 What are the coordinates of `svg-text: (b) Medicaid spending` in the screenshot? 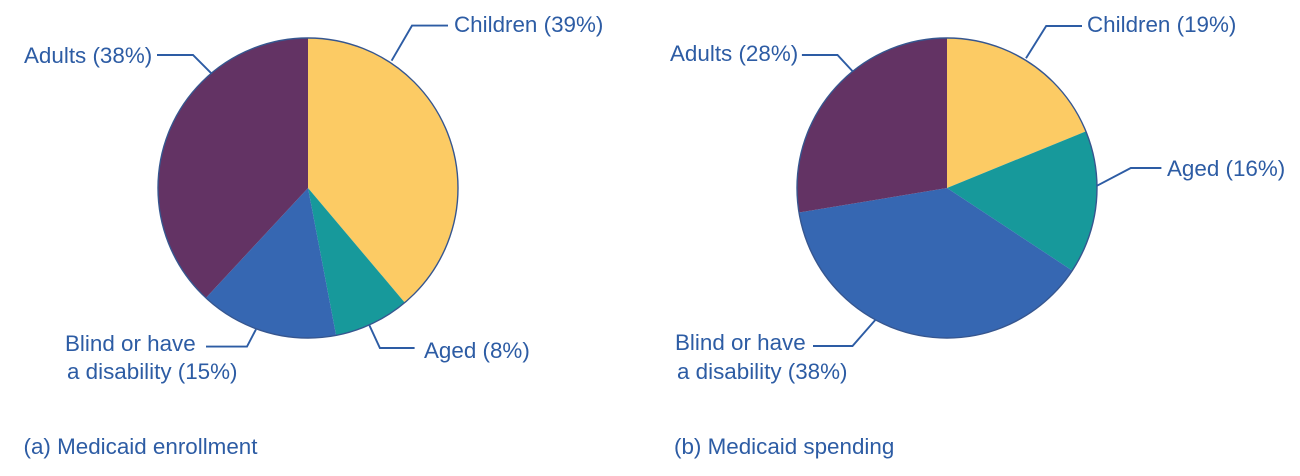 It's located at (784, 446).